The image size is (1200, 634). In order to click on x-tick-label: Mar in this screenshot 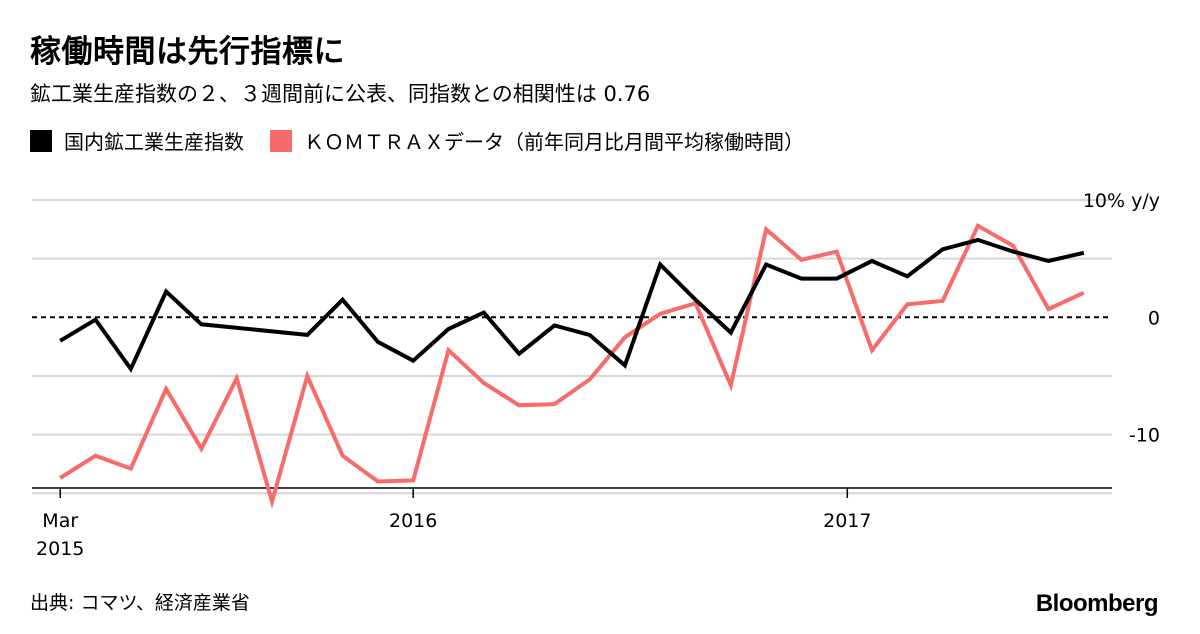, I will do `click(60, 521)`.